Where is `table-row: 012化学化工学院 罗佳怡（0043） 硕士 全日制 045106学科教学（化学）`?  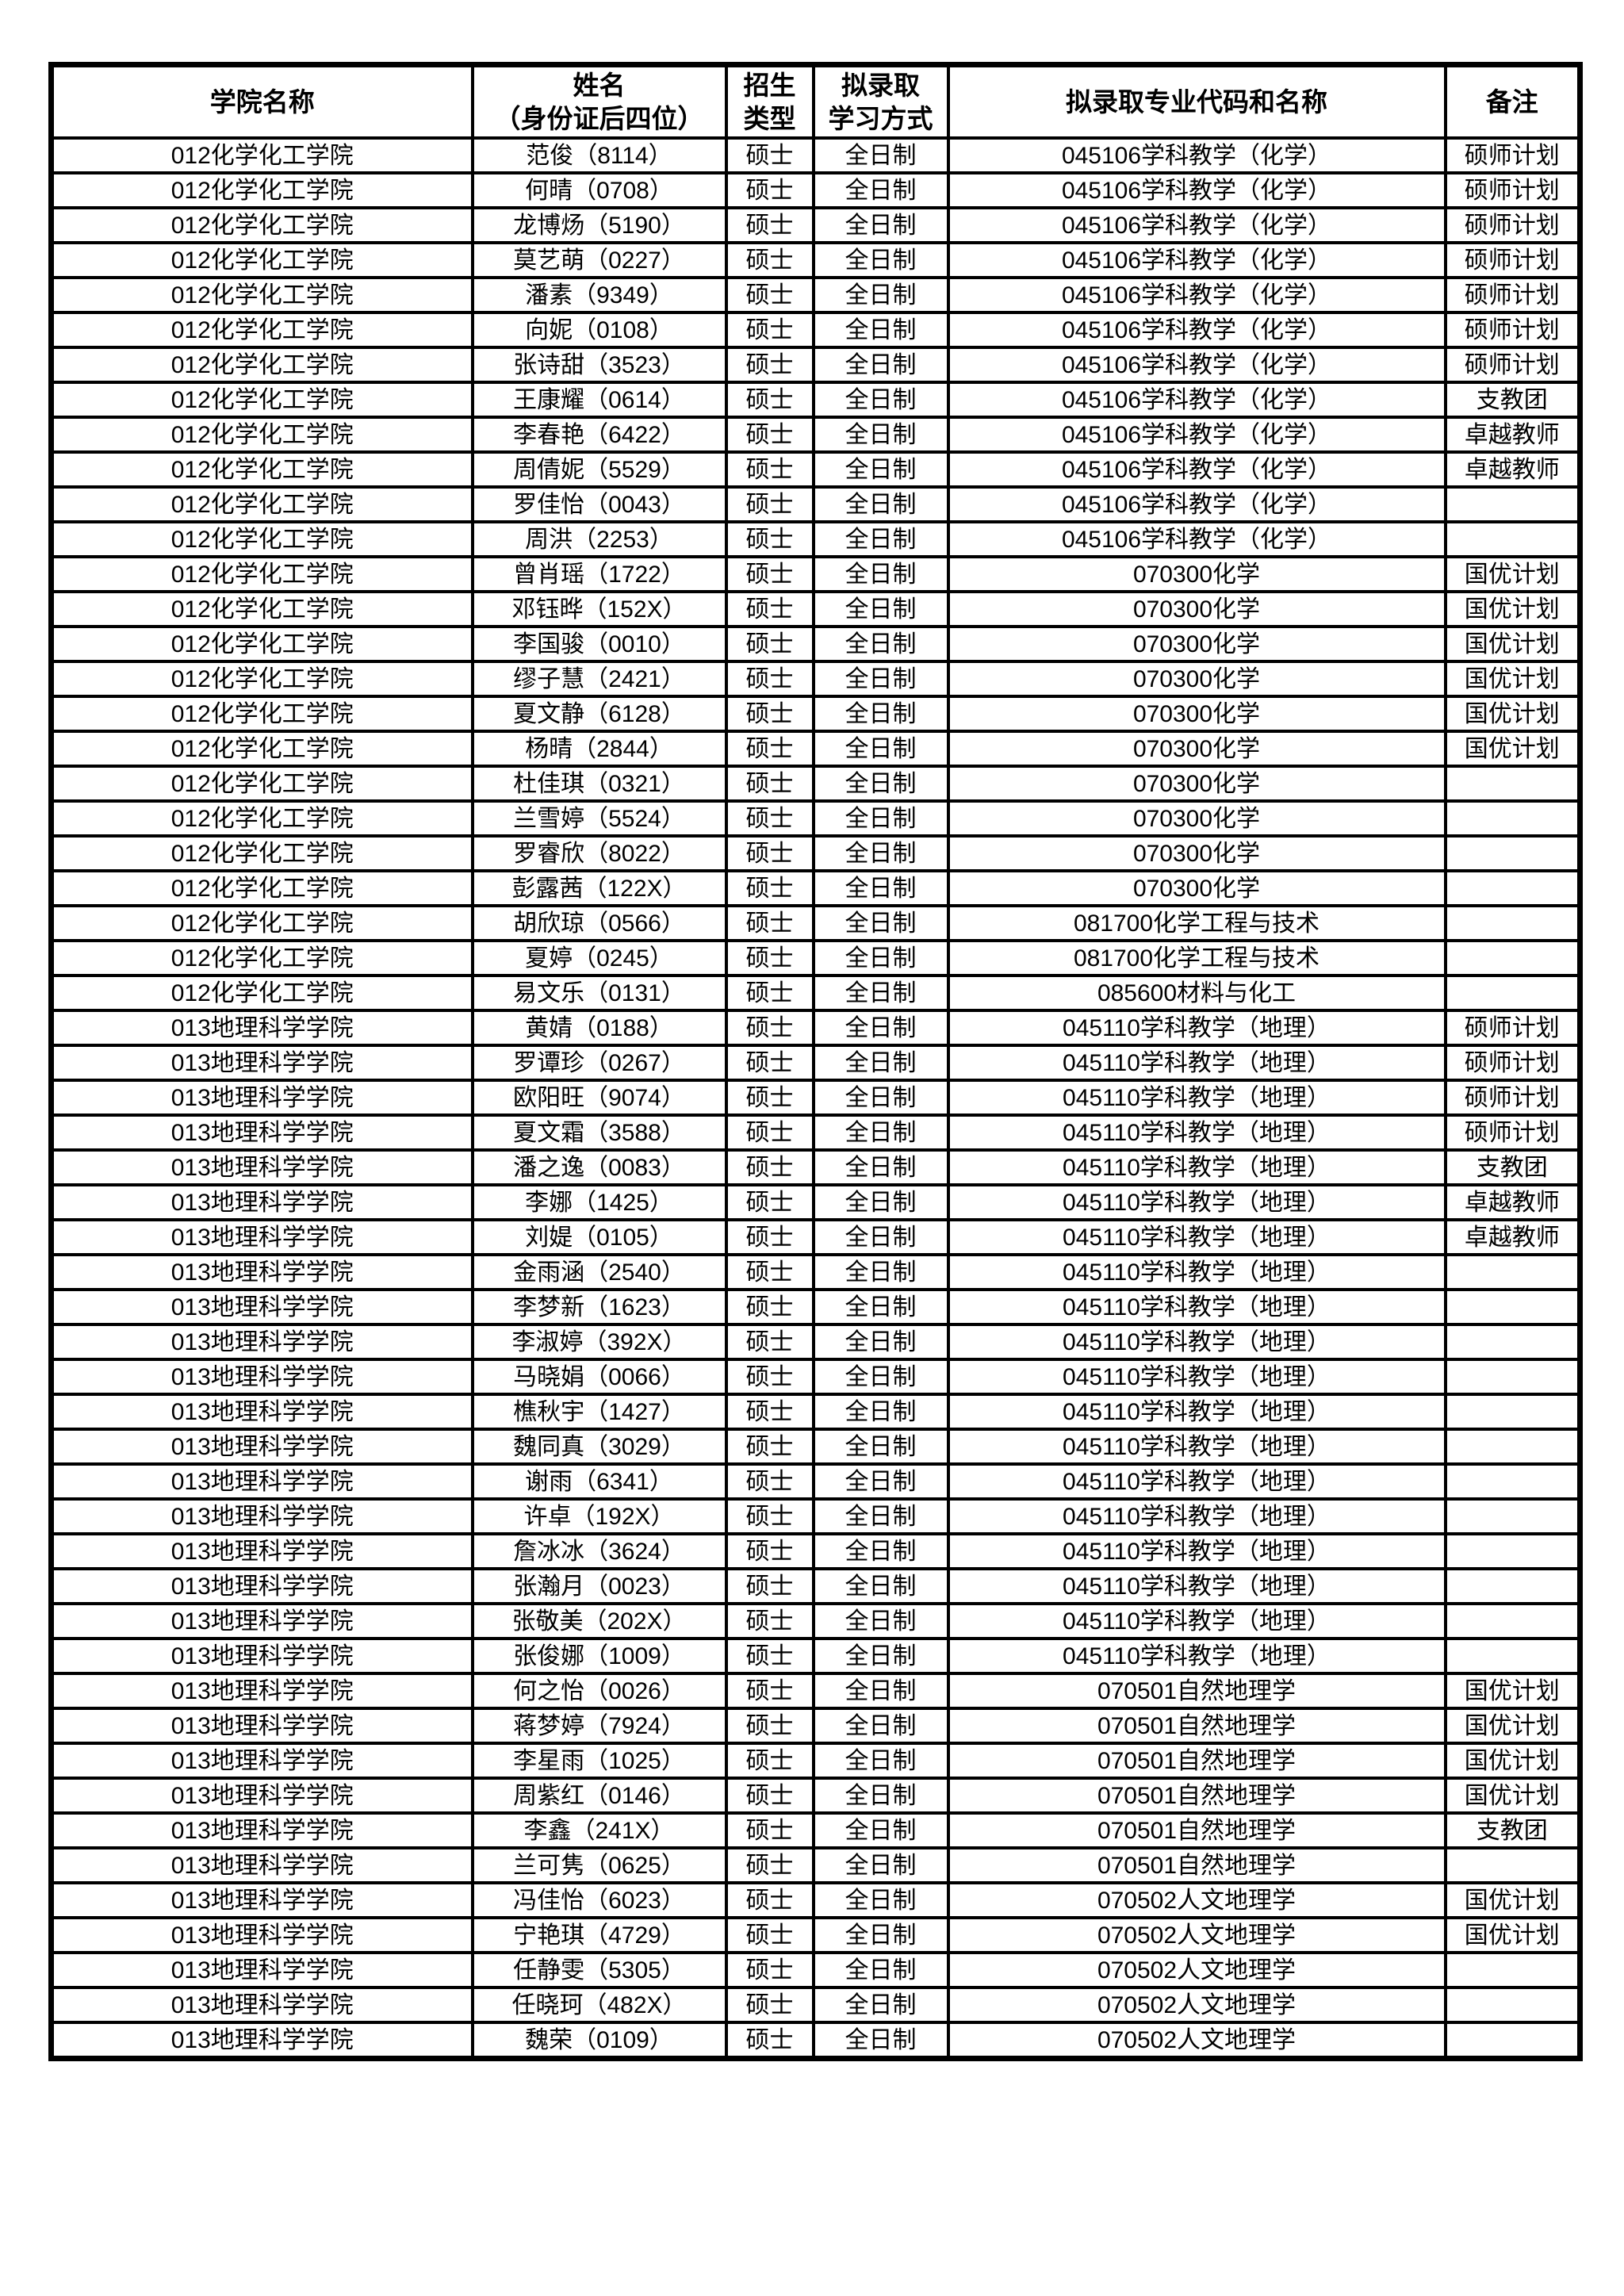 table-row: 012化学化工学院 罗佳怡（0043） 硕士 全日制 045106学科教学（化学） is located at coordinates (816, 504).